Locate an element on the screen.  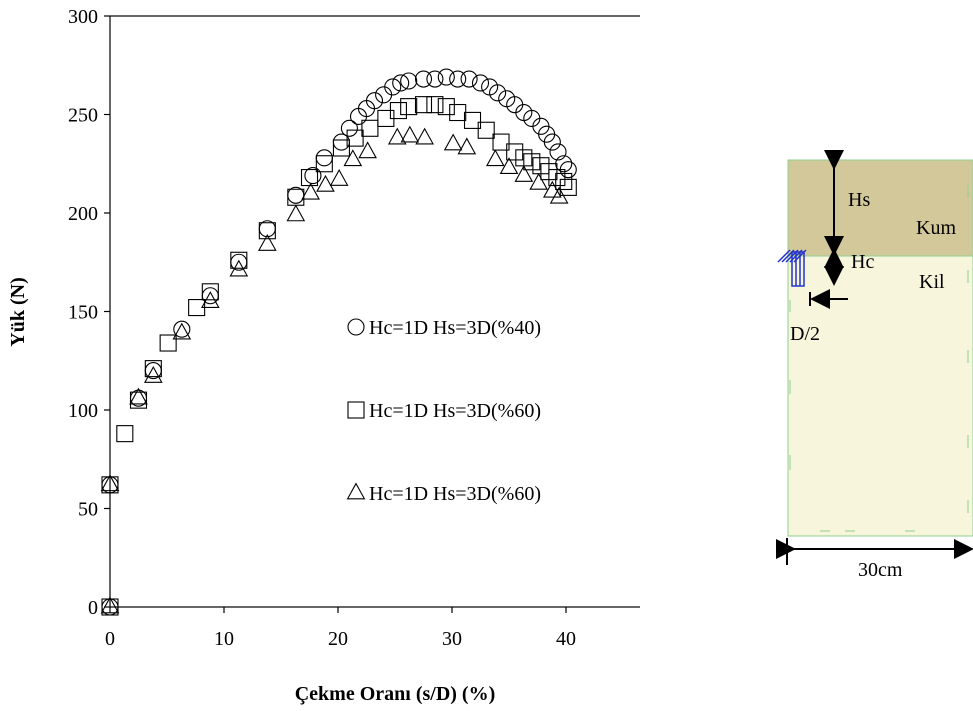
x-axis: 01020304050 is located at coordinates (340, 628).